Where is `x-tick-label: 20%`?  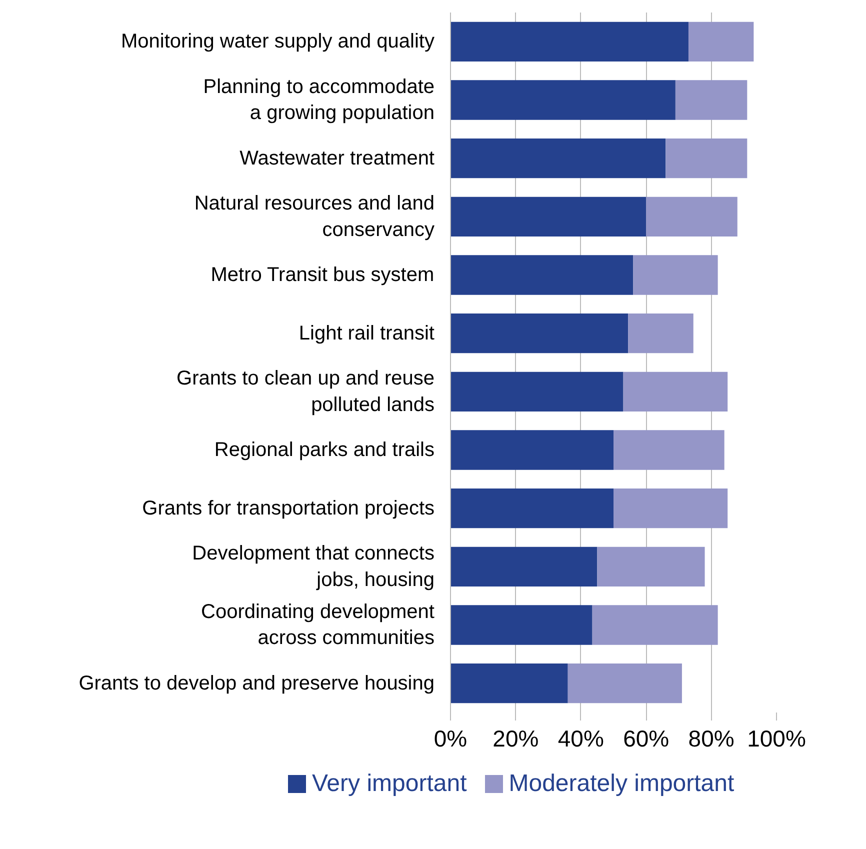
x-tick-label: 20% is located at coordinates (515, 739).